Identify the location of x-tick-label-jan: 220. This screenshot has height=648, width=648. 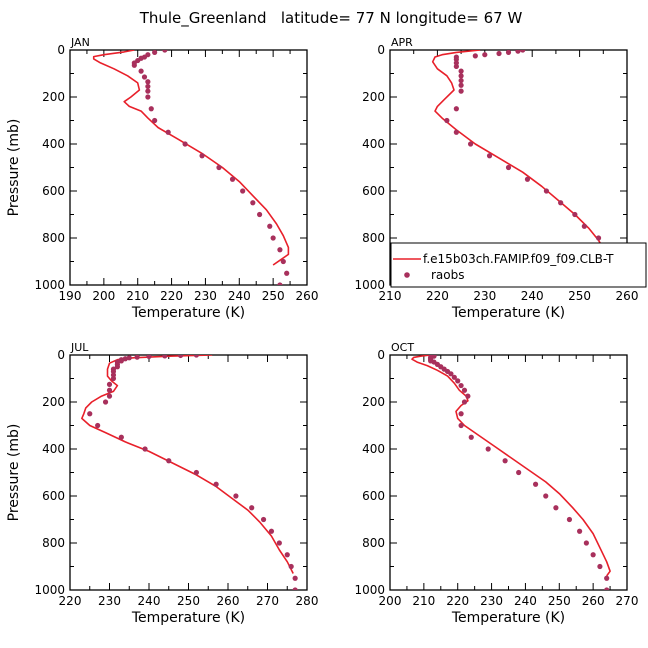
(171, 296).